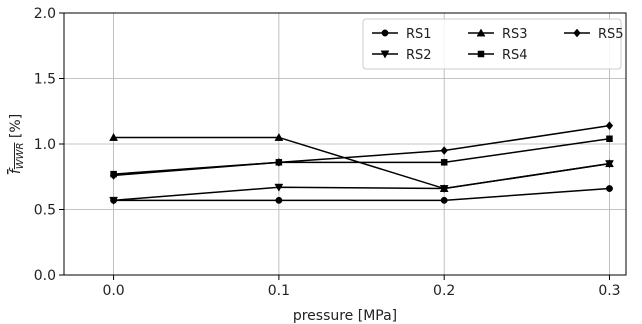  I want to click on series-rs1, so click(361, 194).